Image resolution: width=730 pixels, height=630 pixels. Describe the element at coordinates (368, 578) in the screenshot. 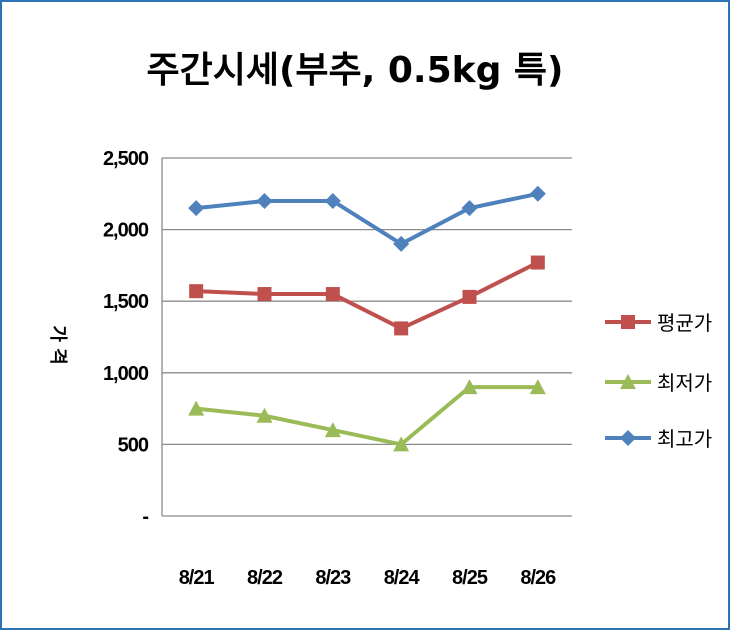

I see `x-axis-ticks: 8/21 8/22 8/23 8/24 8/25 8/26` at that location.